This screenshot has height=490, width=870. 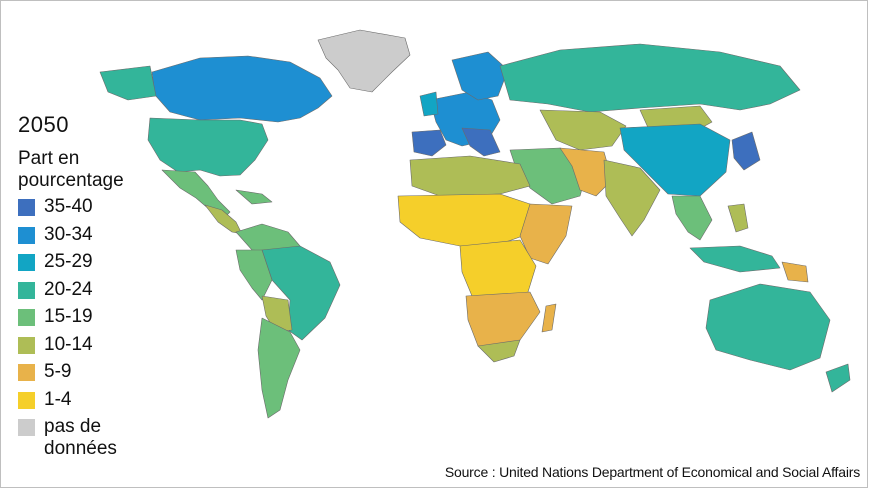 What do you see at coordinates (68, 344) in the screenshot?
I see `legend-label: 10-14` at bounding box center [68, 344].